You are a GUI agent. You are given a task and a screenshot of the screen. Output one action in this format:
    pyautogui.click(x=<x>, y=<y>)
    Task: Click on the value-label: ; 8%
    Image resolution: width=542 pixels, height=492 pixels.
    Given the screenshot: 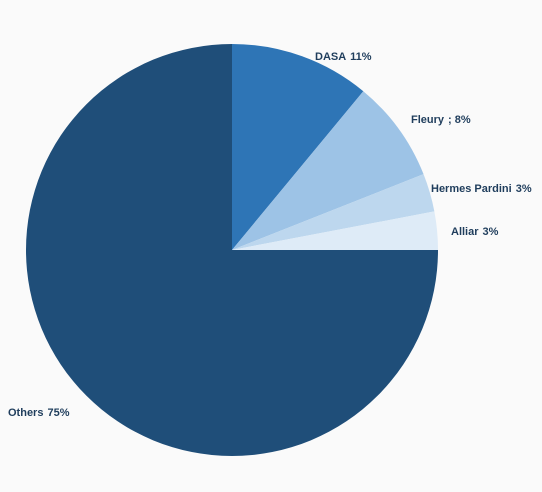 What is the action you would take?
    pyautogui.click(x=459, y=120)
    